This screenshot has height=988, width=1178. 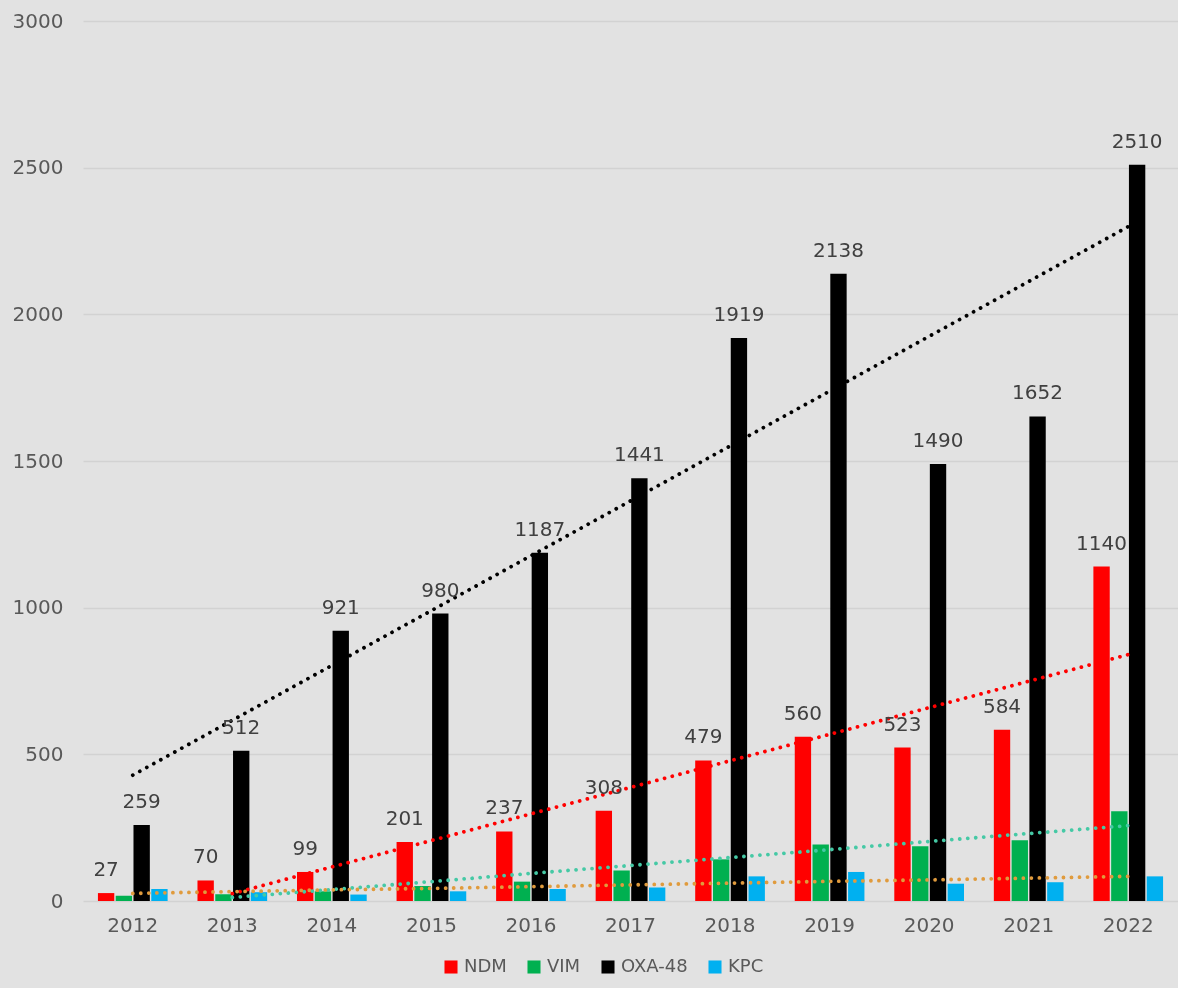 I want to click on data-label: 1490, so click(x=938, y=439).